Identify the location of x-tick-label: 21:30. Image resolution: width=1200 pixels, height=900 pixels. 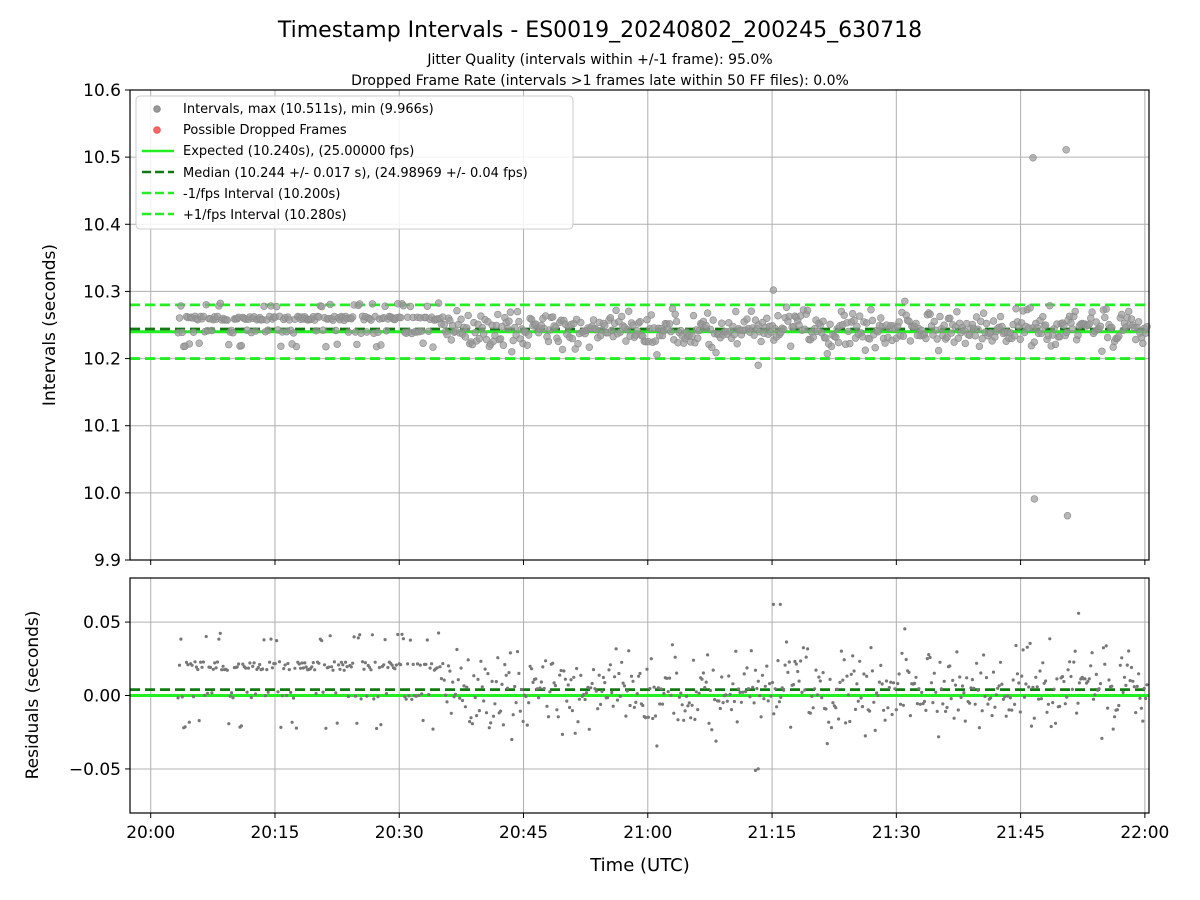
(896, 833).